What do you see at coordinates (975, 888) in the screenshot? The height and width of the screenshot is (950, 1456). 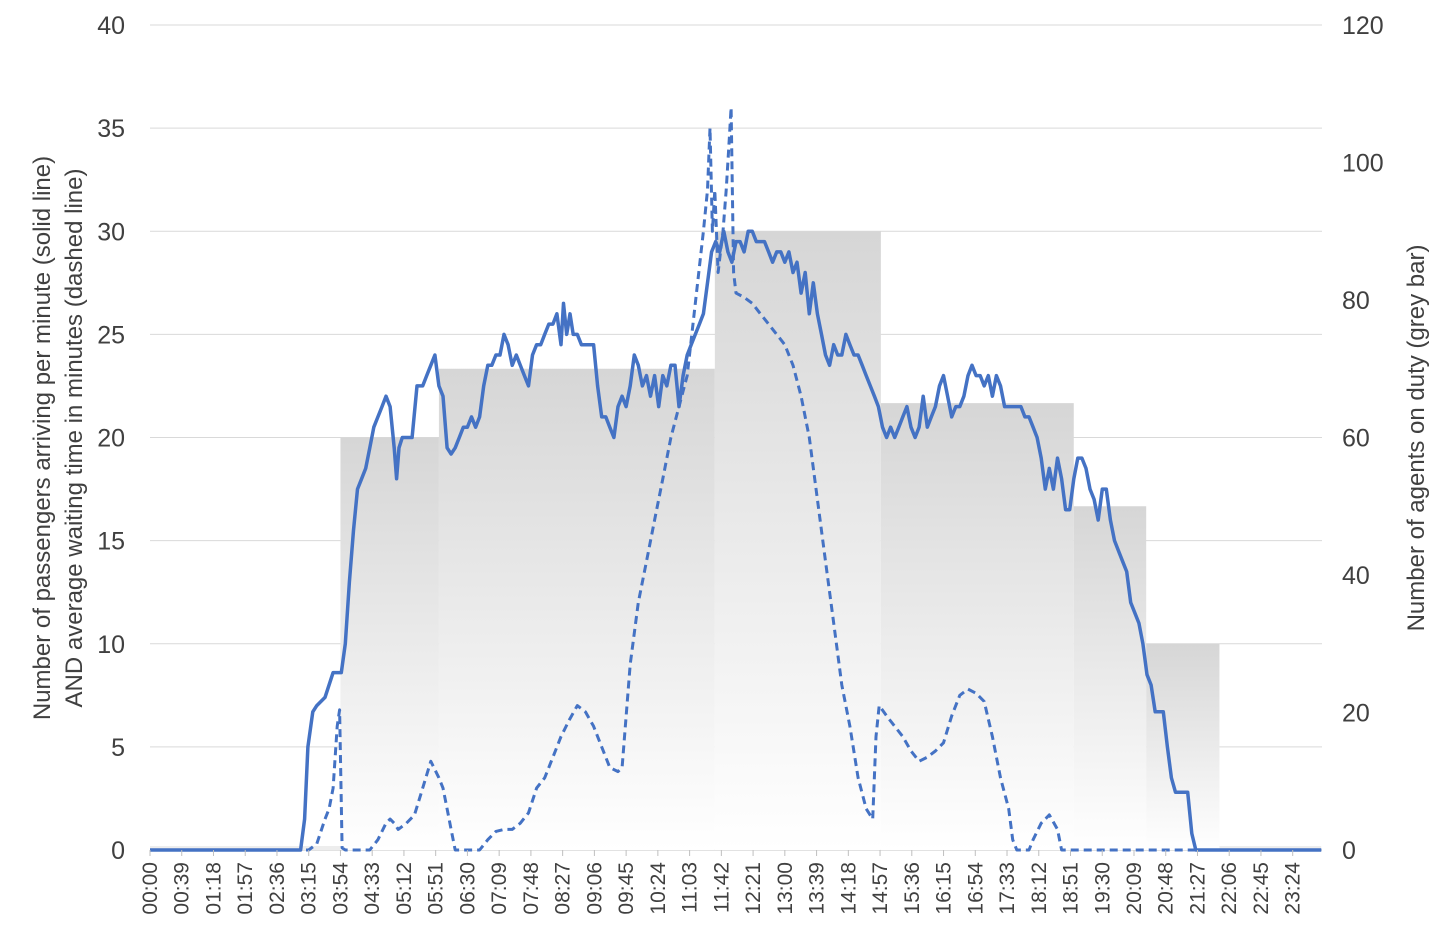 I see `x-tick-label: 16:54` at bounding box center [975, 888].